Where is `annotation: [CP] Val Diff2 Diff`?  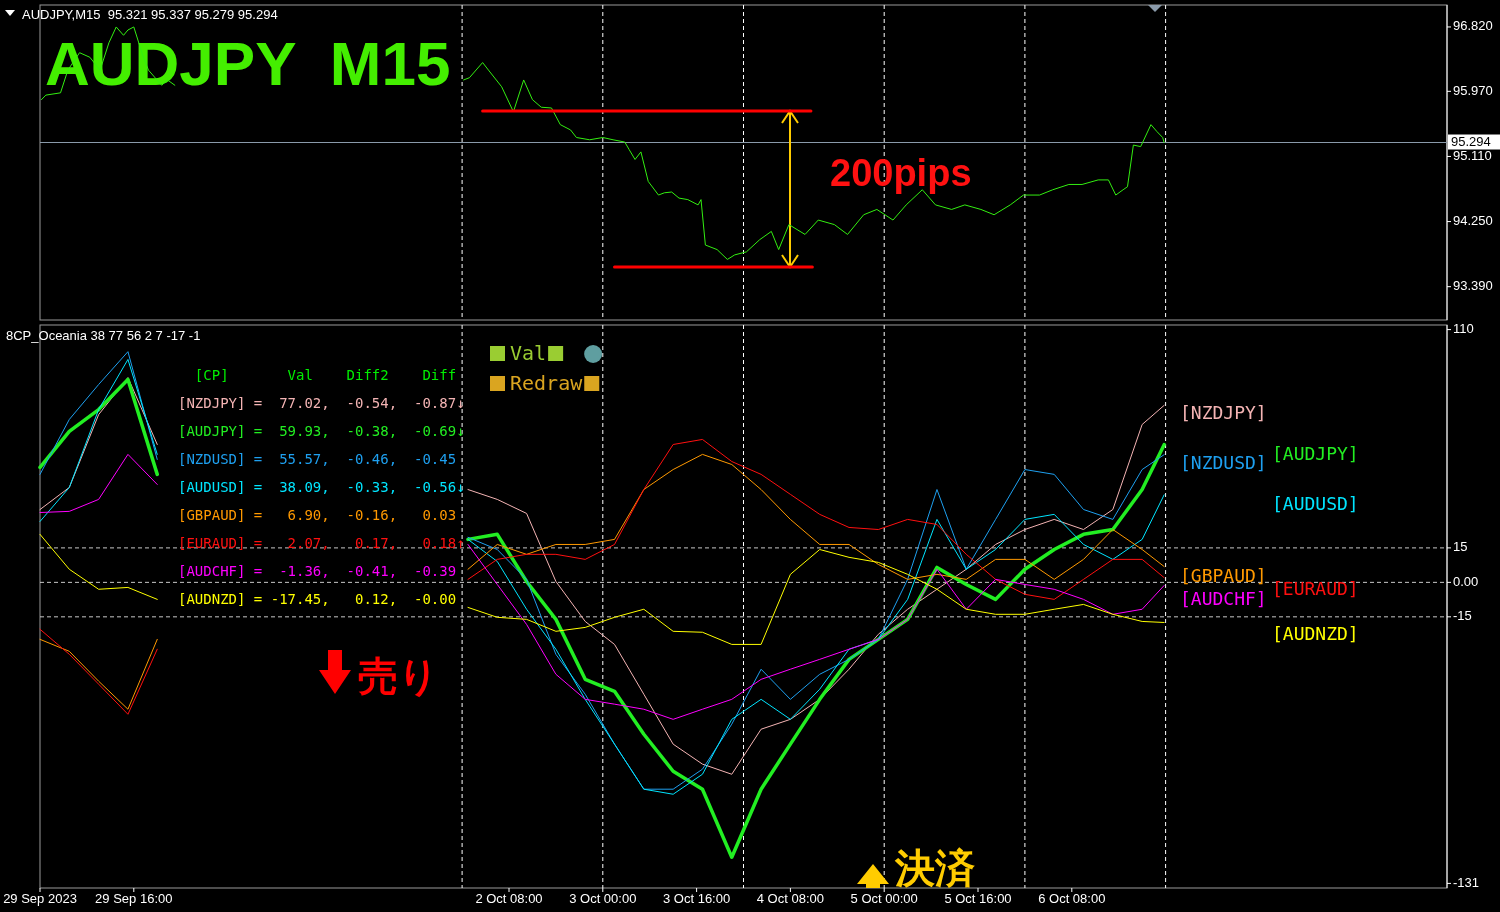
annotation: [CP] Val Diff2 Diff is located at coordinates (317, 375).